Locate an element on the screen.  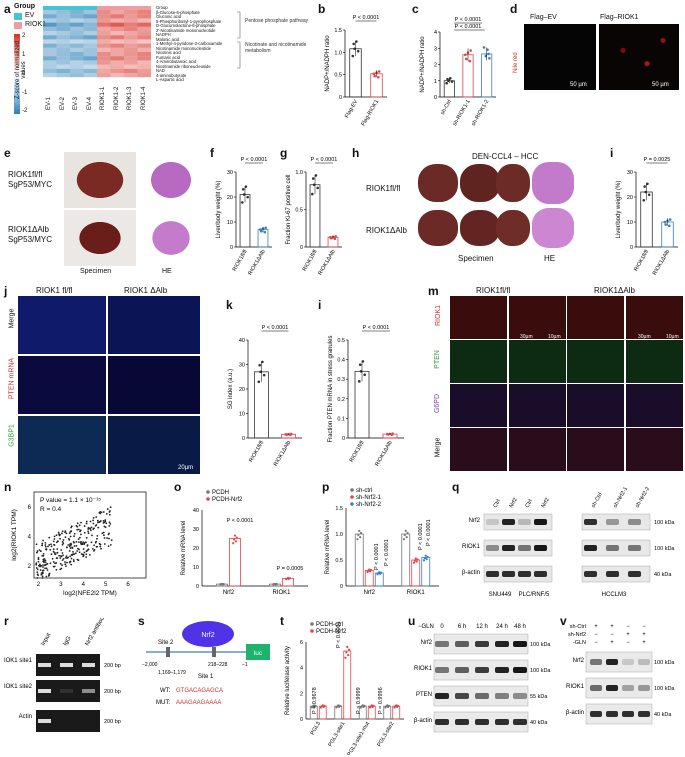
sign-label: − is located at coordinates (628, 643).